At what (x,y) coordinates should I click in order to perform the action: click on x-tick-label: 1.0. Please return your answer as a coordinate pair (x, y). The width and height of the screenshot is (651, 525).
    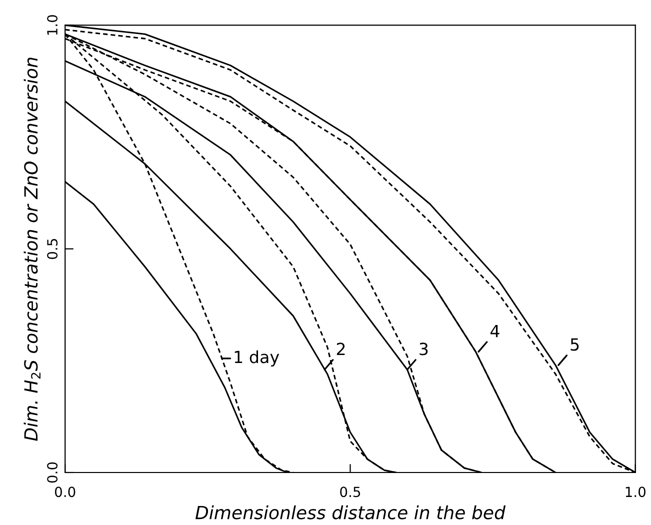
    Looking at the image, I should click on (636, 492).